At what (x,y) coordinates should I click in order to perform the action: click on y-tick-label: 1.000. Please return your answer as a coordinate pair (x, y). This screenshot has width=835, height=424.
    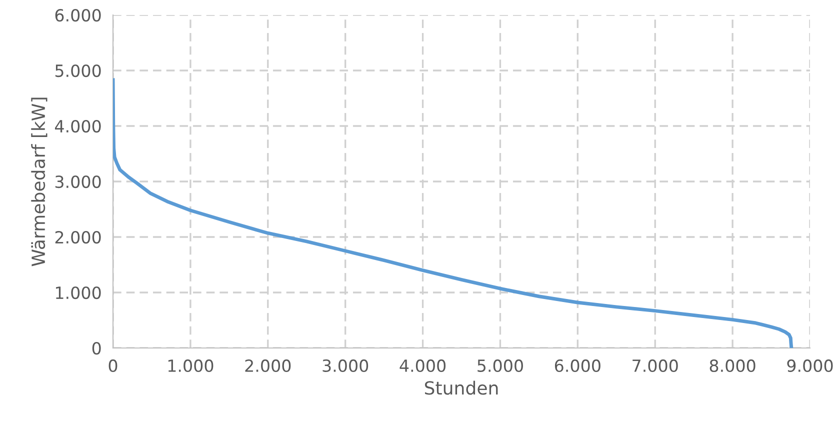
    Looking at the image, I should click on (78, 293).